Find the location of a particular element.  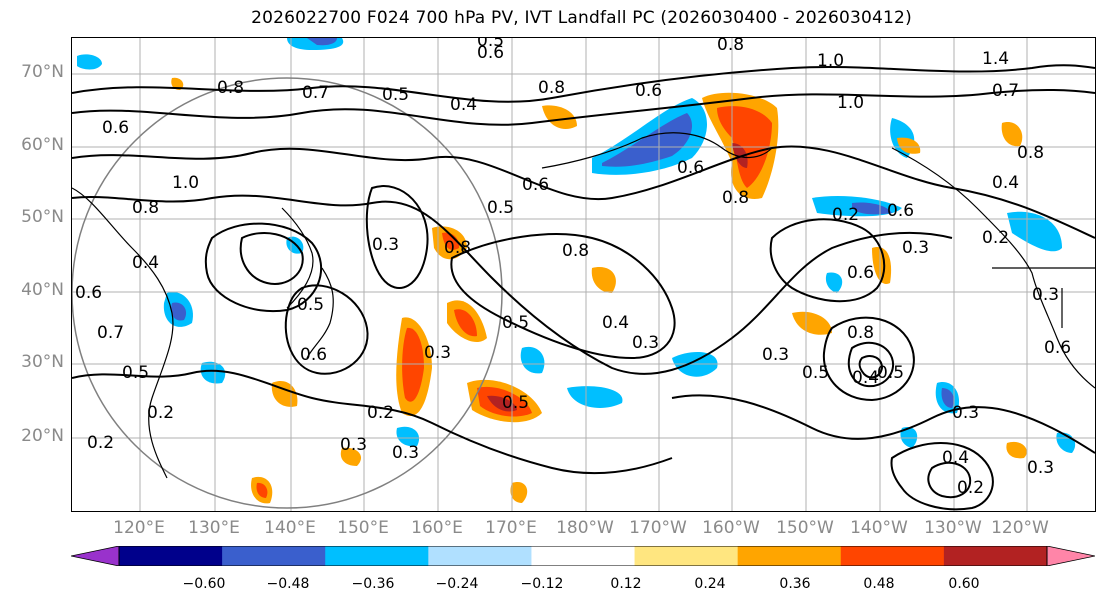

colorbar is located at coordinates (583, 556).